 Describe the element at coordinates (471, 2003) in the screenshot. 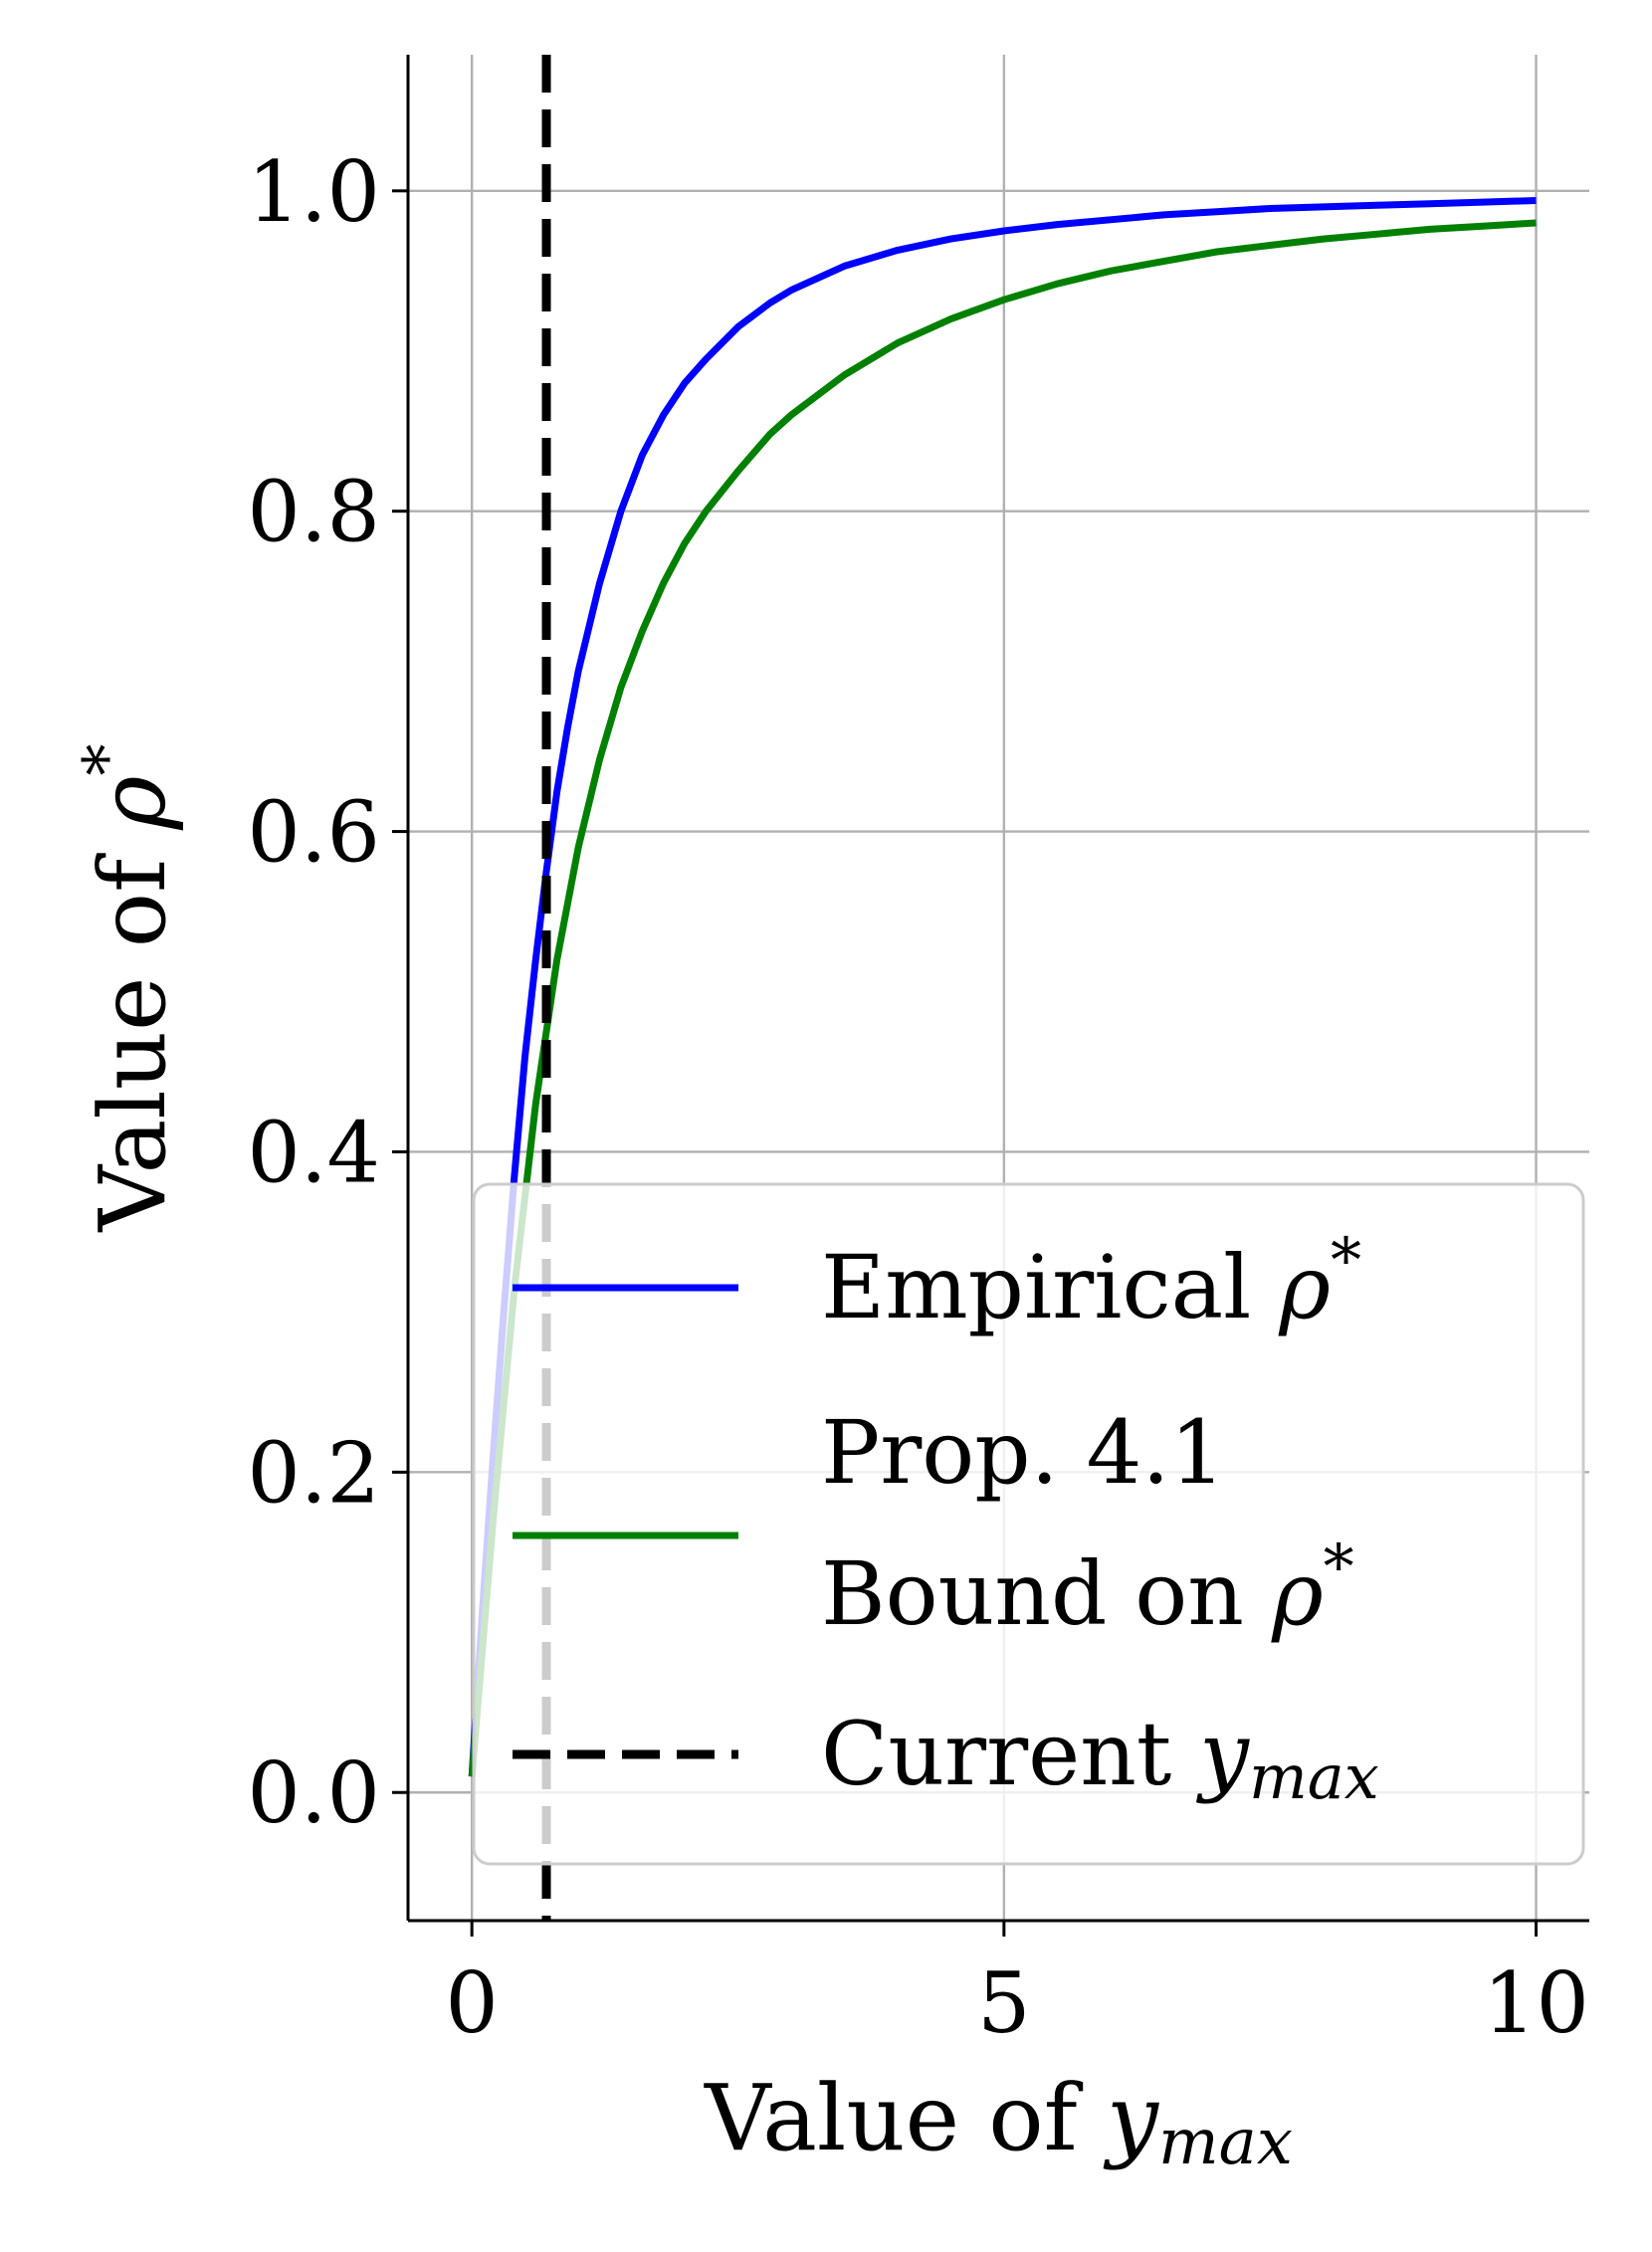

I see `x-tick-label: 0` at that location.